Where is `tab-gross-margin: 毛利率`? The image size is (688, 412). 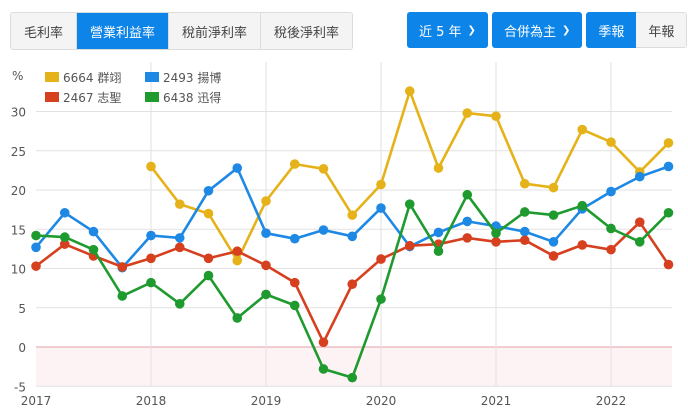 tab-gross-margin: 毛利率 is located at coordinates (44, 31).